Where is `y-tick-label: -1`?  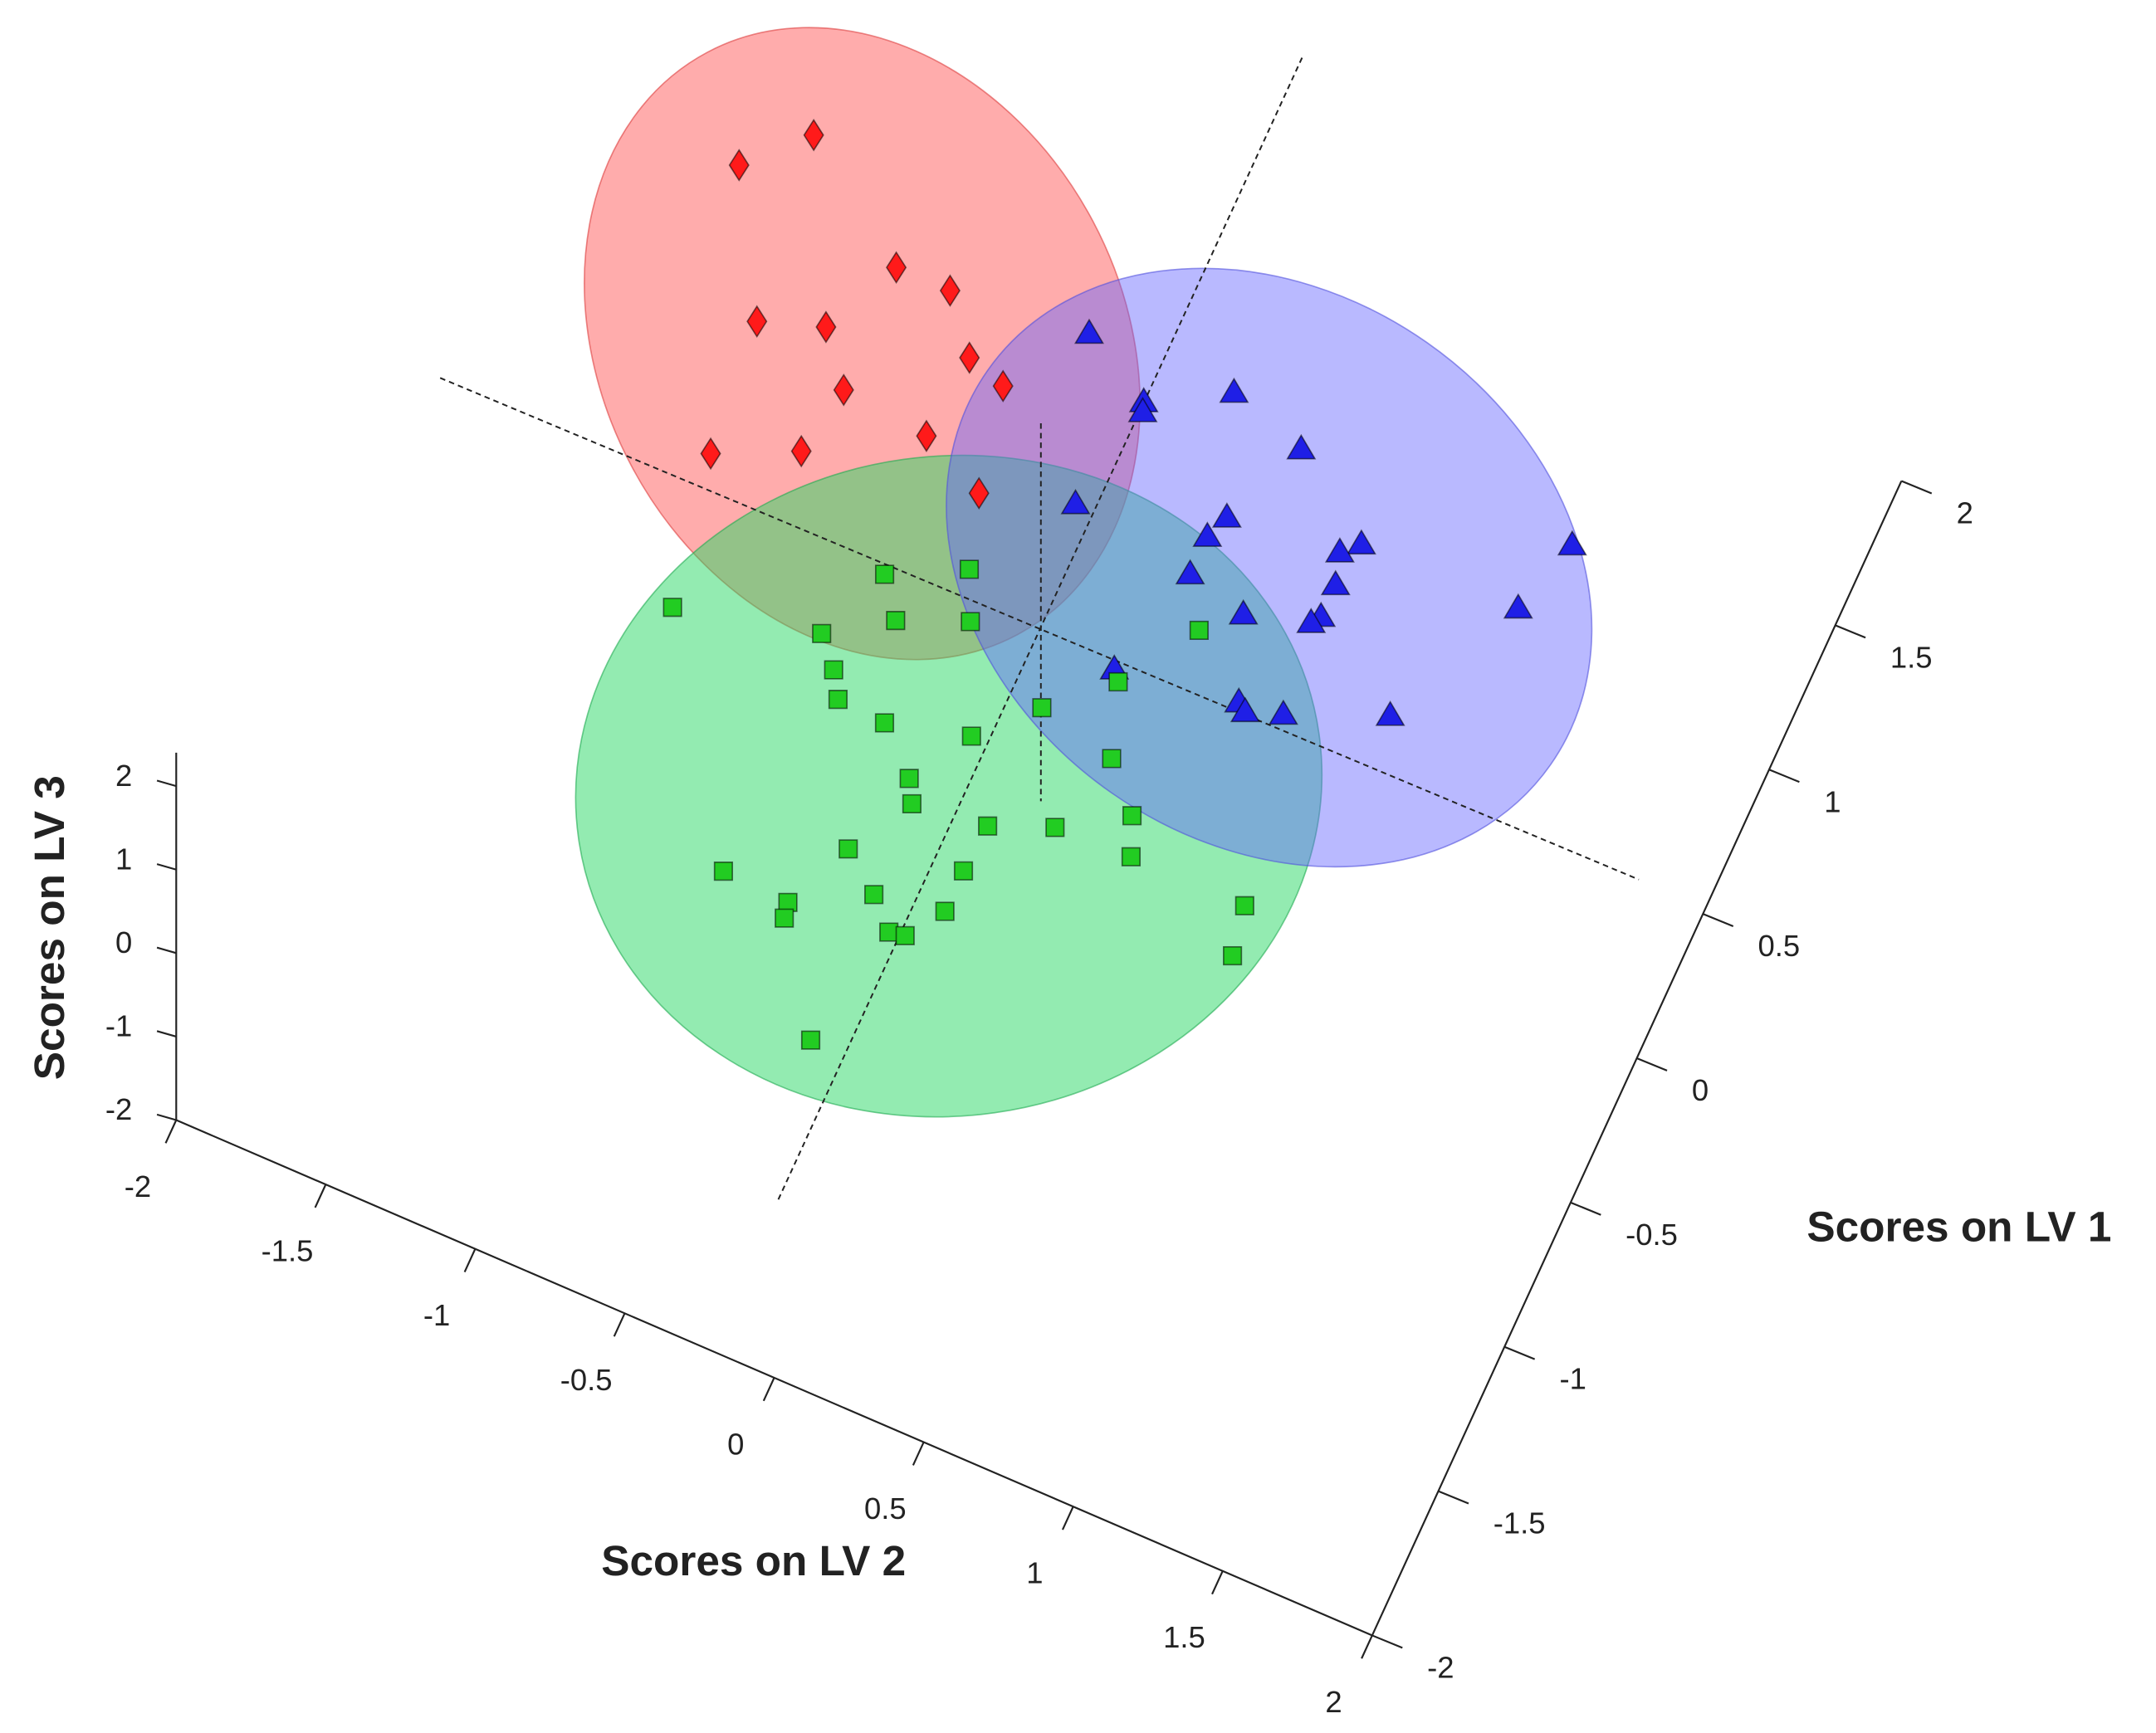
y-tick-label: -1 is located at coordinates (436, 1315).